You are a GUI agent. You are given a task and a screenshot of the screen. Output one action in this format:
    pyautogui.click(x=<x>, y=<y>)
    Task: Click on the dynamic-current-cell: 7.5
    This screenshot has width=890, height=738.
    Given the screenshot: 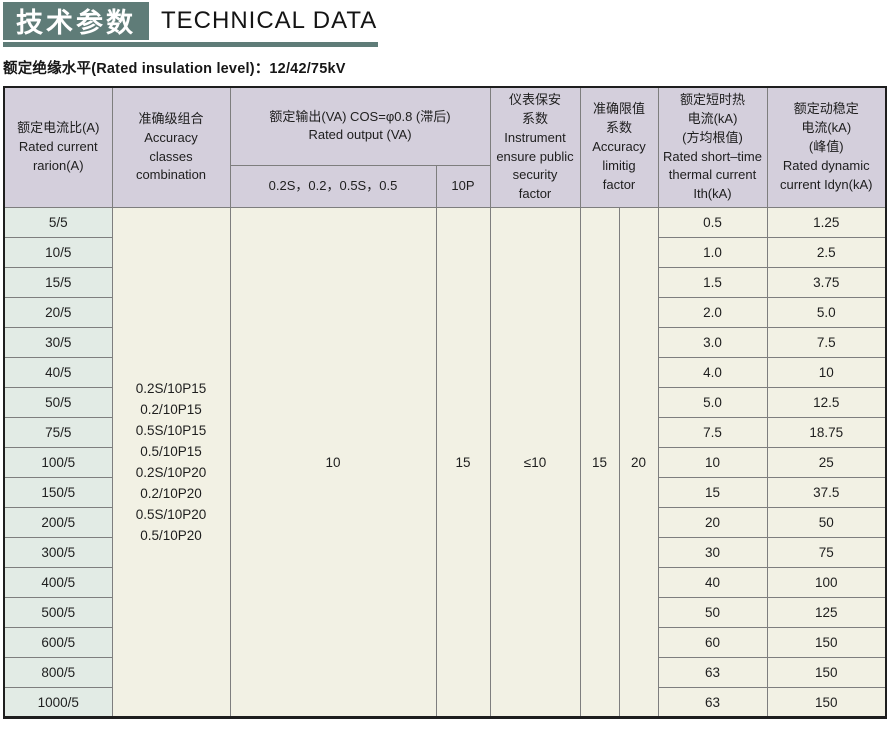 What is the action you would take?
    pyautogui.click(x=826, y=343)
    